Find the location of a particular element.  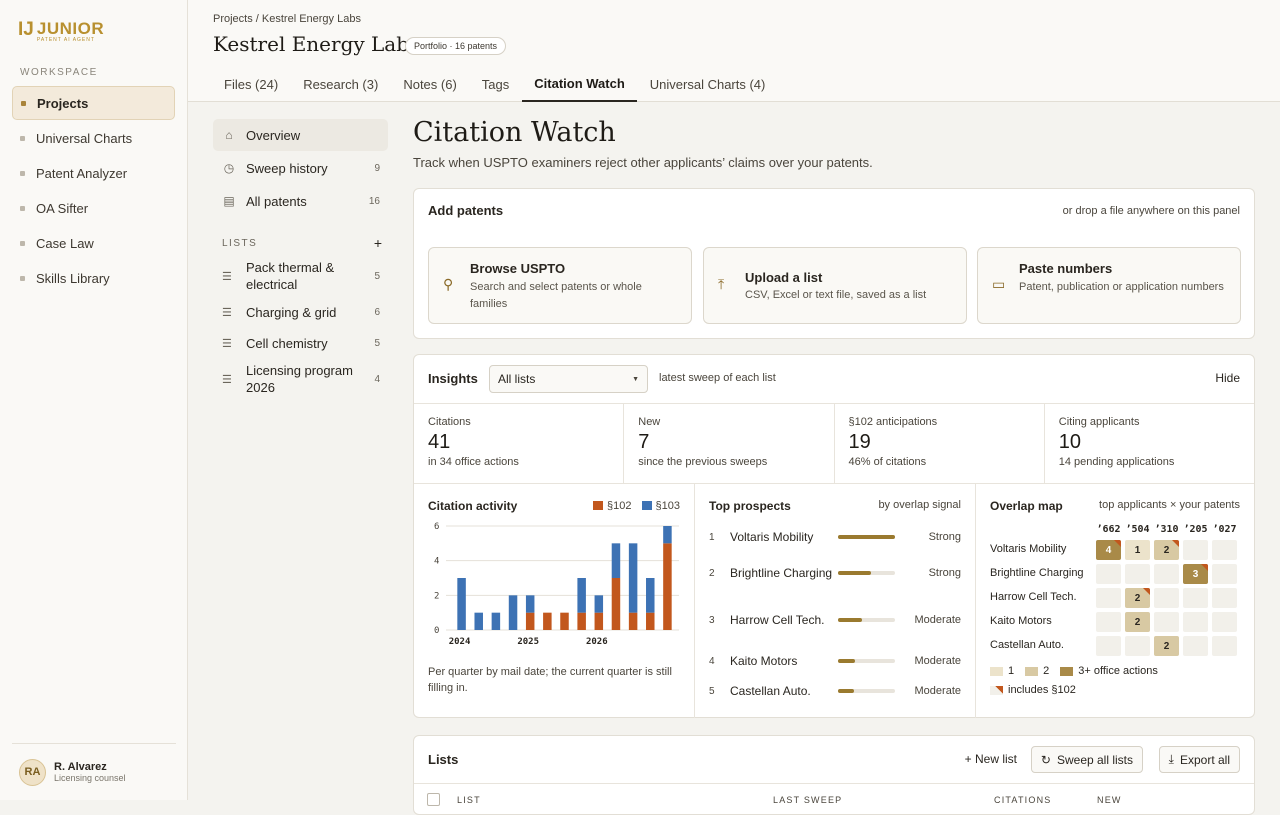

lists-label: LISTS is located at coordinates (240, 243).